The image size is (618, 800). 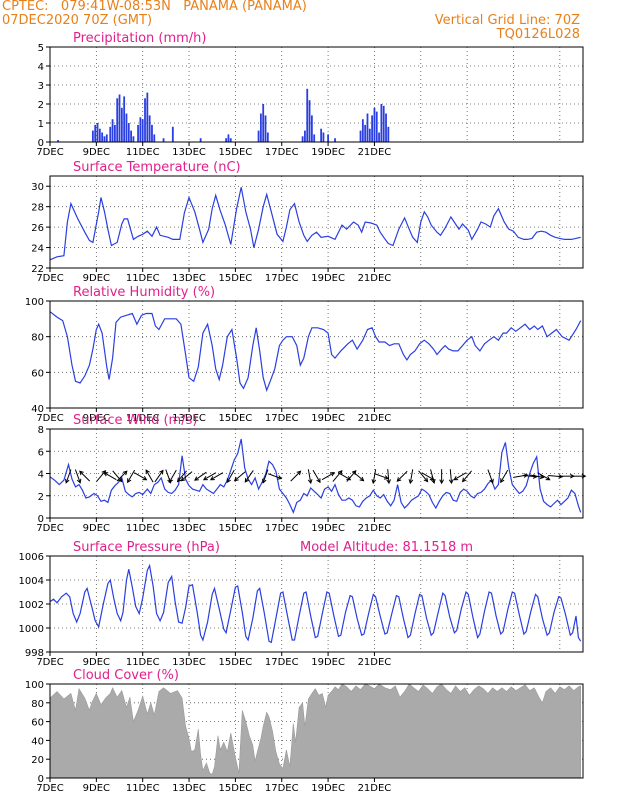 I want to click on panel-title: Precipitation (mm/h), so click(x=139, y=38).